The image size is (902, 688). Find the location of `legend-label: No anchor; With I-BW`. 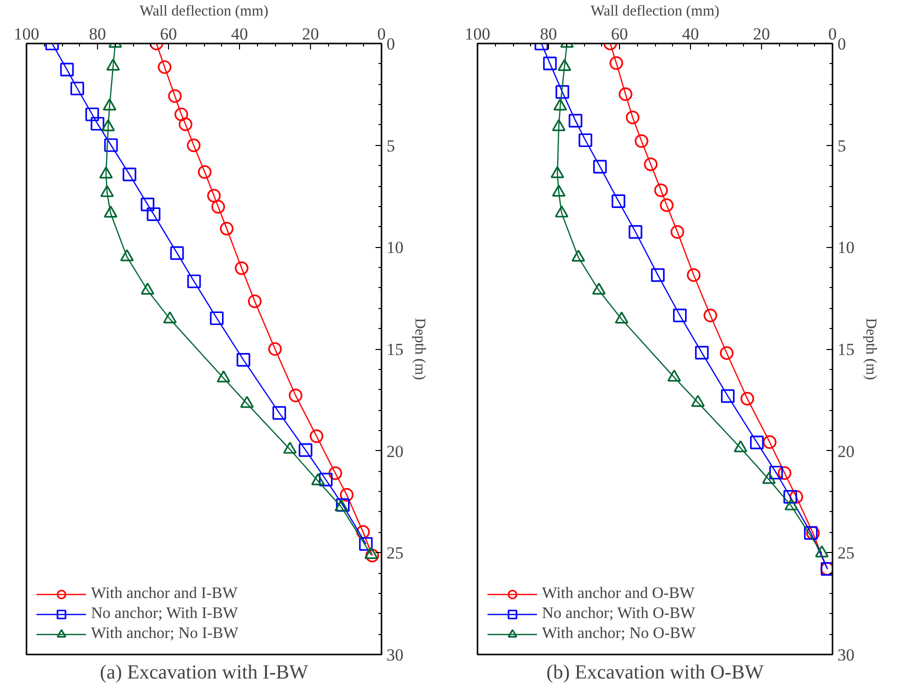

legend-label: No anchor; With I-BW is located at coordinates (164, 614).